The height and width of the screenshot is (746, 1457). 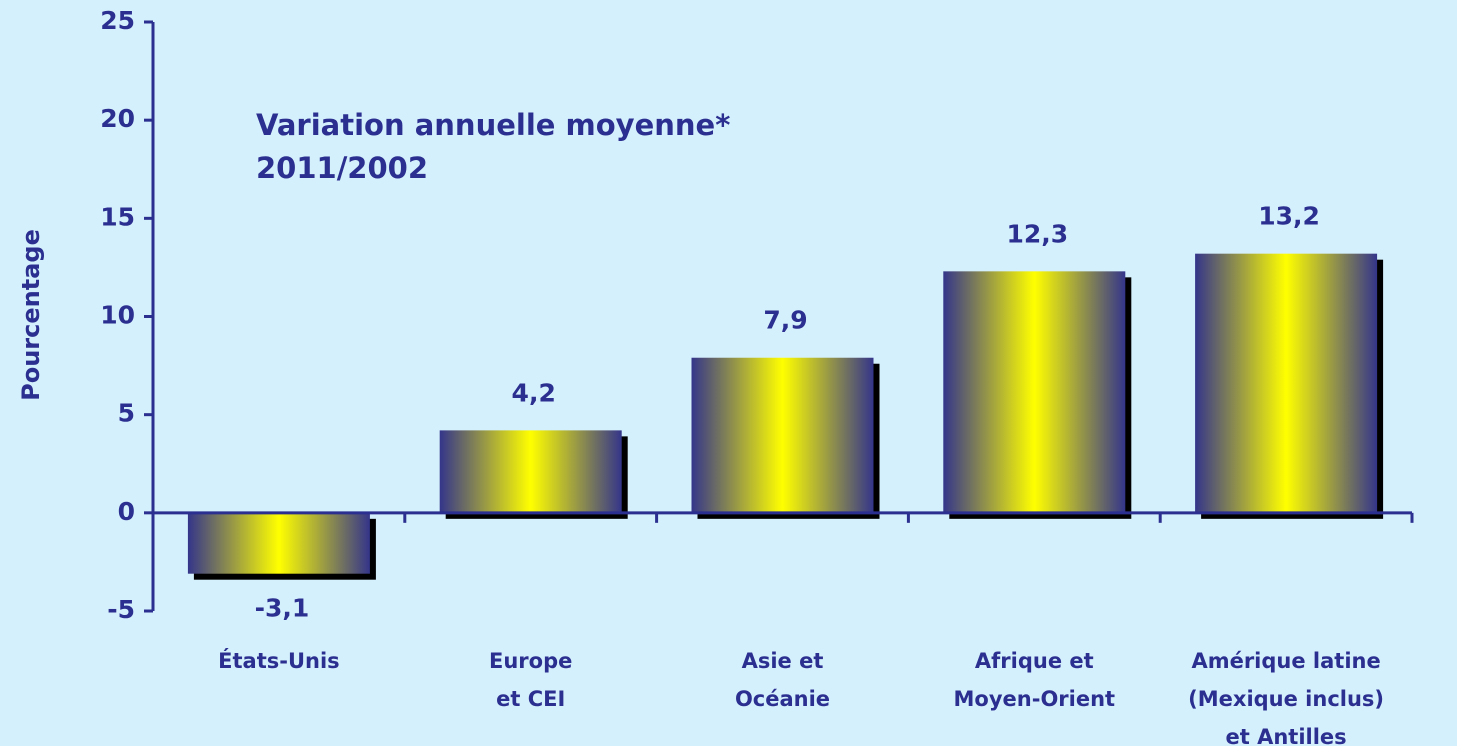 What do you see at coordinates (1286, 735) in the screenshot?
I see `x-tick-label: et Antilles` at bounding box center [1286, 735].